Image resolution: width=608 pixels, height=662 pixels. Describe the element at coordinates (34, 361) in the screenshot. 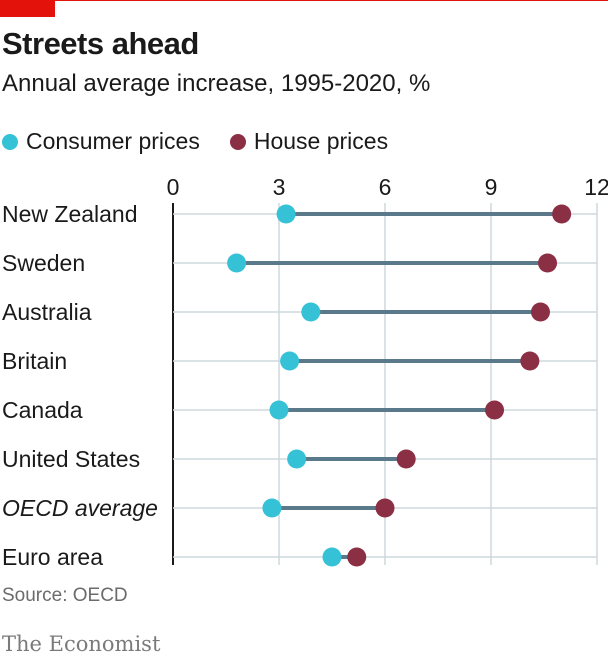

I see `category-label: Britain` at that location.